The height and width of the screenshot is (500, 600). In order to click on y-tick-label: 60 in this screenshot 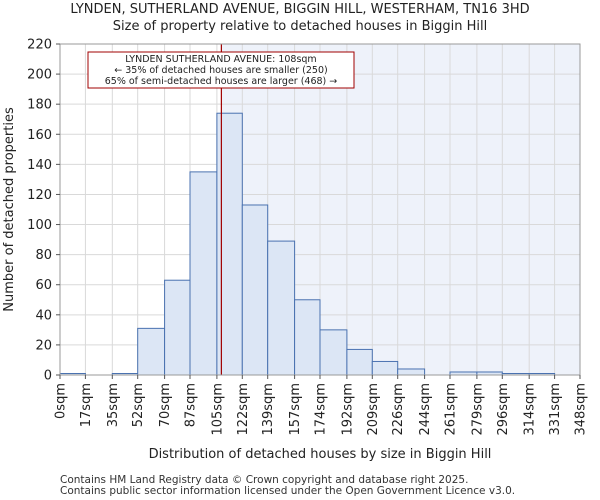, I will do `click(43, 285)`.